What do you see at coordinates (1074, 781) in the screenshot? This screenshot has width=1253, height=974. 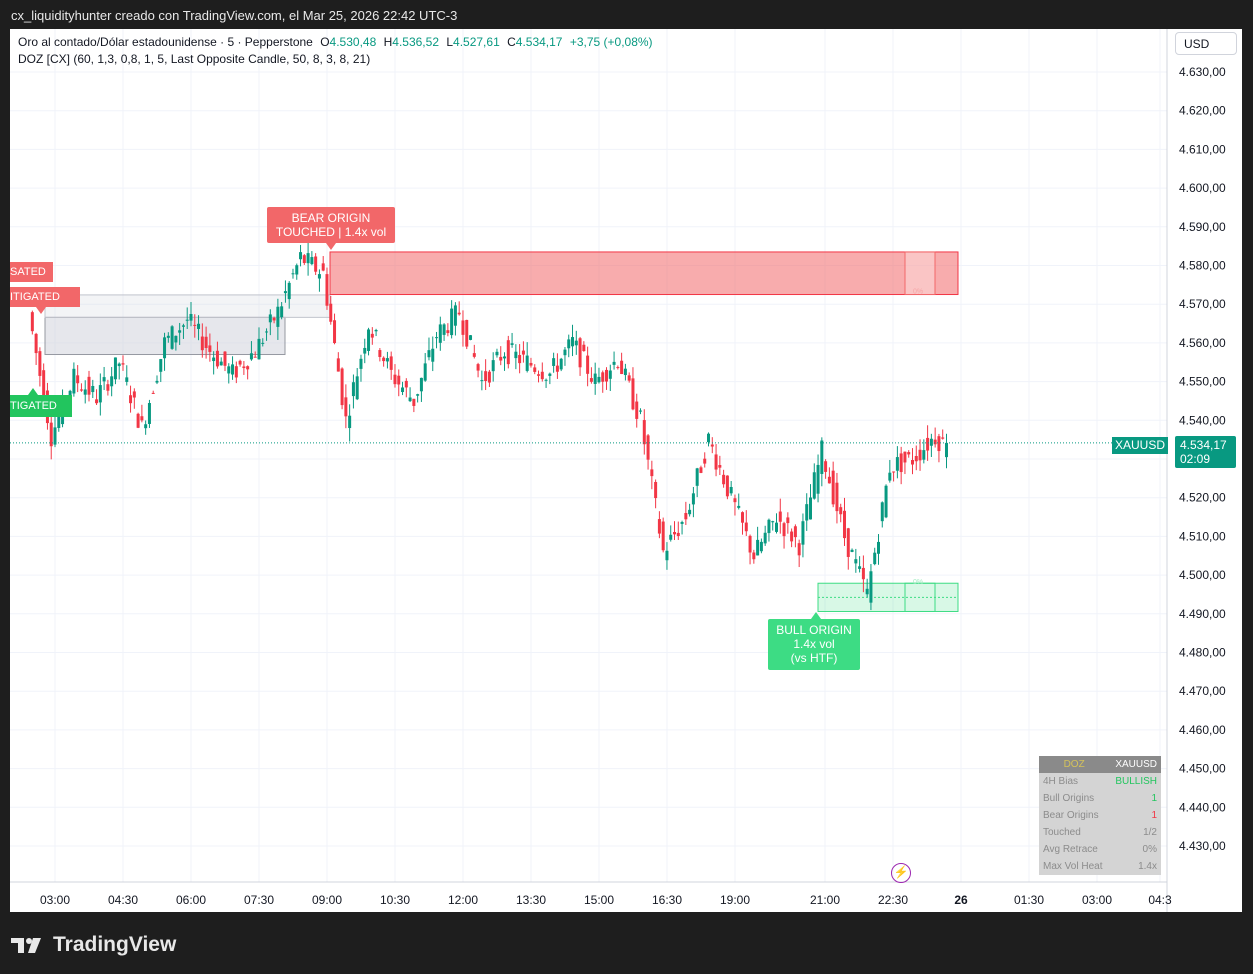 I see `doz-row-label: 4H Bias` at bounding box center [1074, 781].